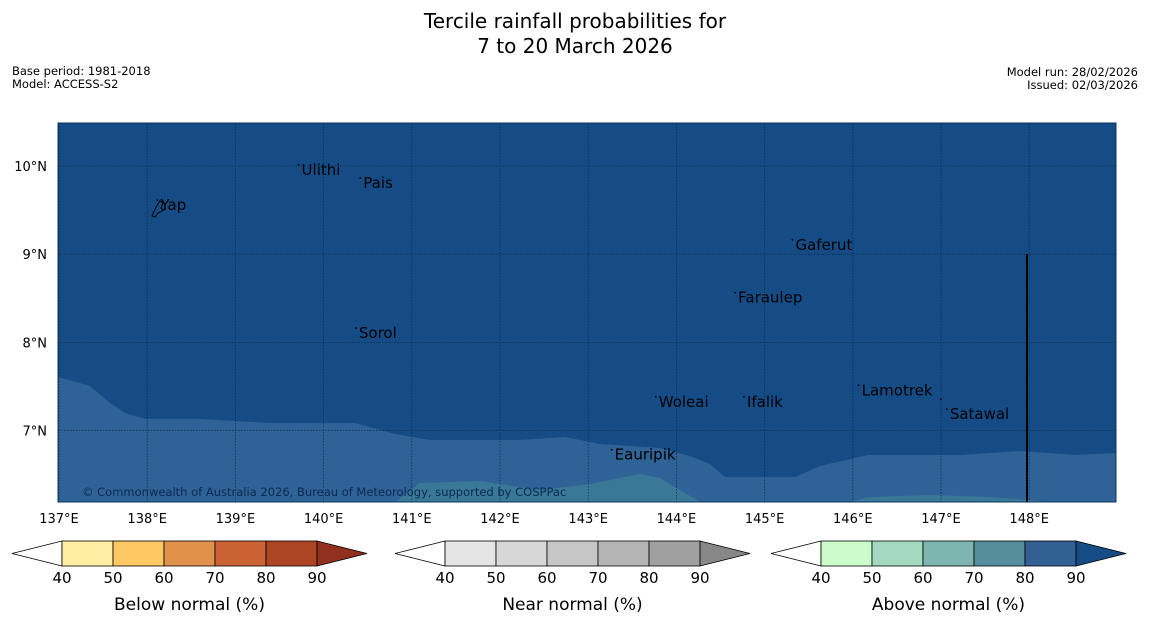 This screenshot has height=644, width=1150. I want to click on lat-tick-label: 7°N, so click(35, 432).